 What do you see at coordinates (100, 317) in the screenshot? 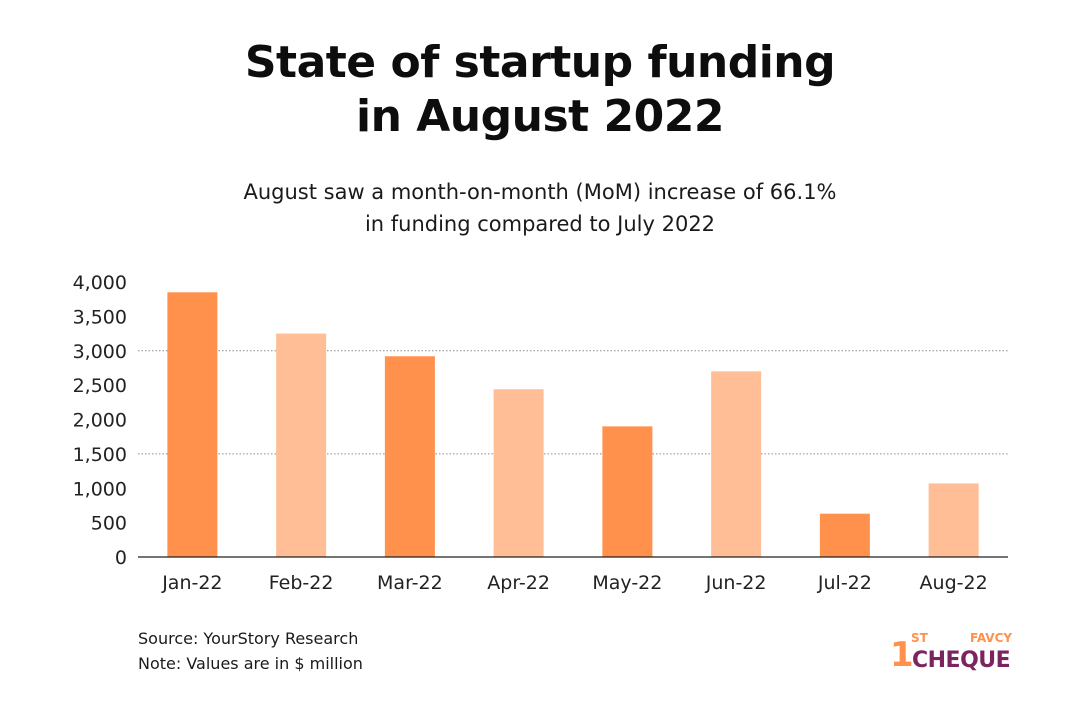
I see `y-tick-label-3500: 3,500` at bounding box center [100, 317].